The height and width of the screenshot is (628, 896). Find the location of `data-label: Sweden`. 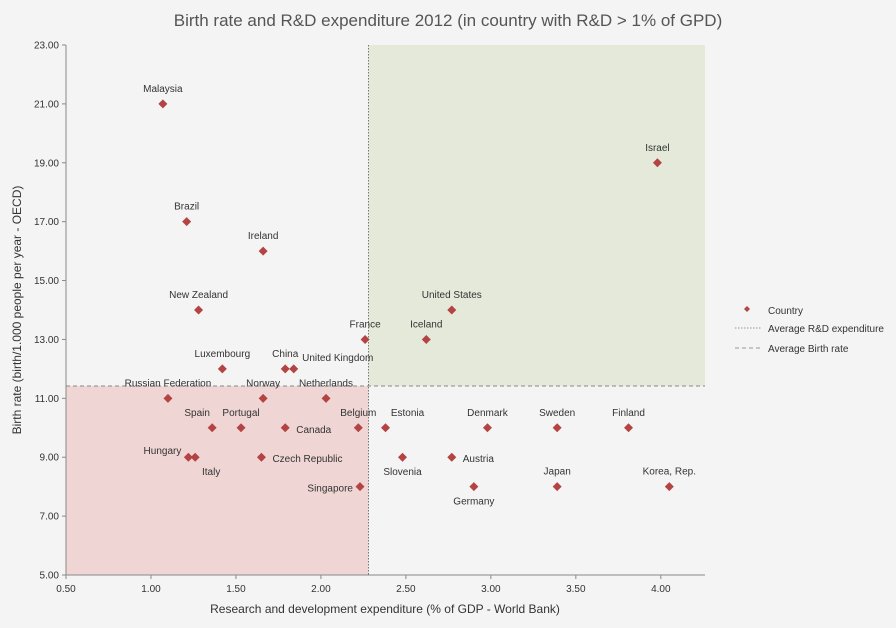

data-label: Sweden is located at coordinates (557, 413).